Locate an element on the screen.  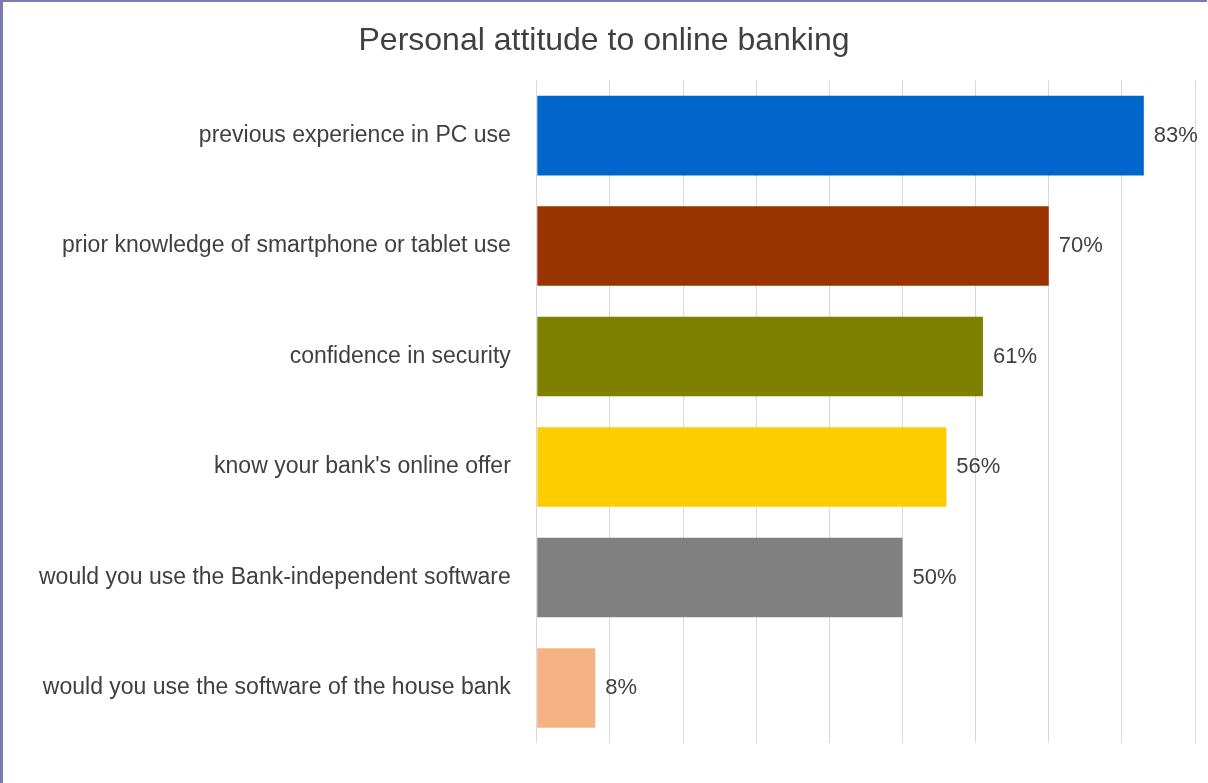
y-tick-label: would you use the Bank-independent software is located at coordinates (274, 575).